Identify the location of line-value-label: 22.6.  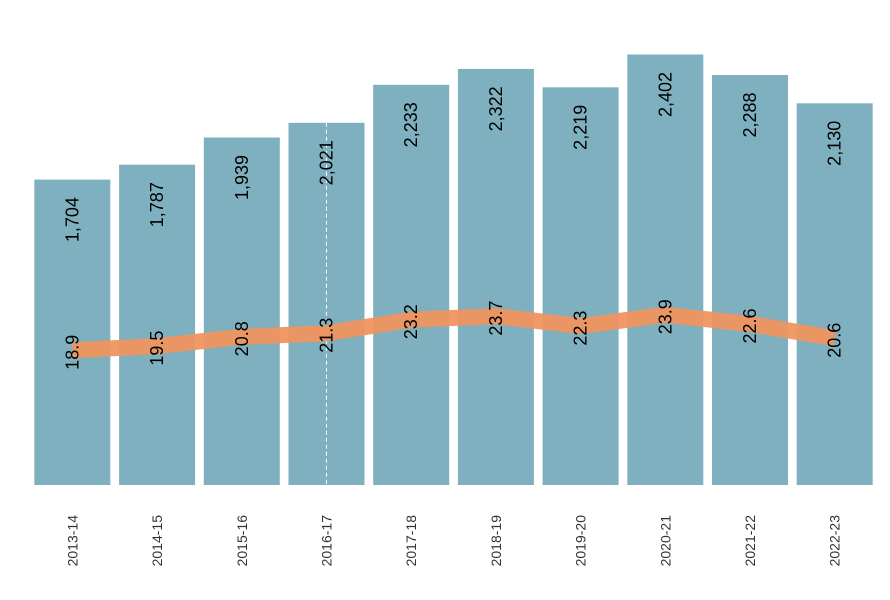
(750, 325).